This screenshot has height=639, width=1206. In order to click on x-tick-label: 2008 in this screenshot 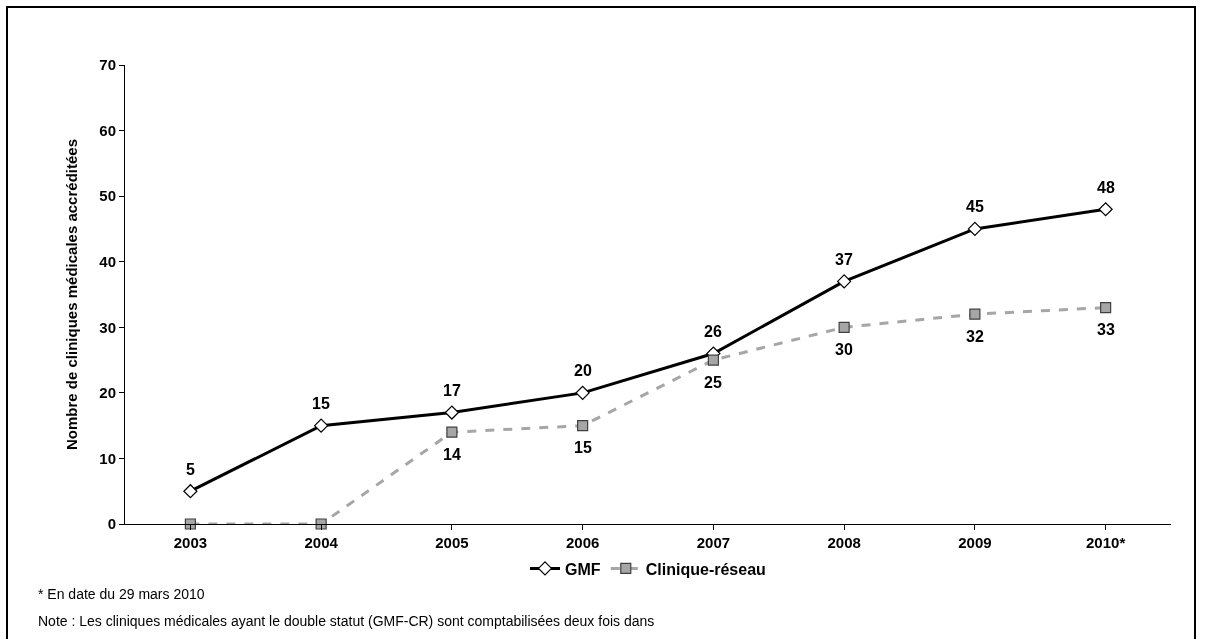, I will do `click(844, 542)`.